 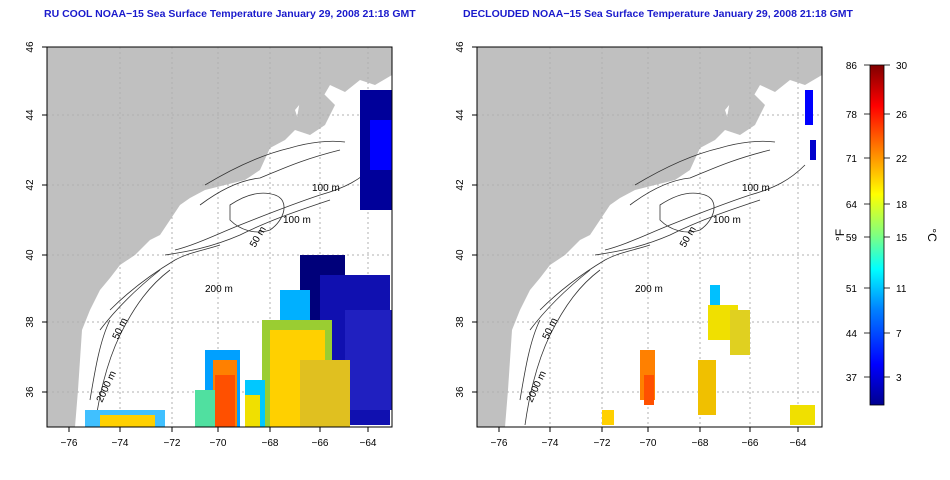 I want to click on colorbar-gradient, so click(x=877, y=235).